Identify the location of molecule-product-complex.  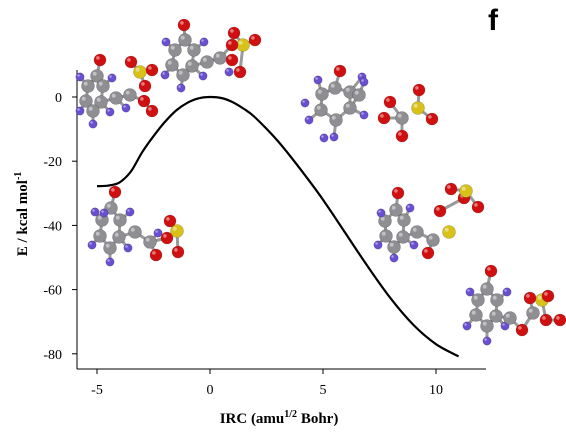
(514, 305).